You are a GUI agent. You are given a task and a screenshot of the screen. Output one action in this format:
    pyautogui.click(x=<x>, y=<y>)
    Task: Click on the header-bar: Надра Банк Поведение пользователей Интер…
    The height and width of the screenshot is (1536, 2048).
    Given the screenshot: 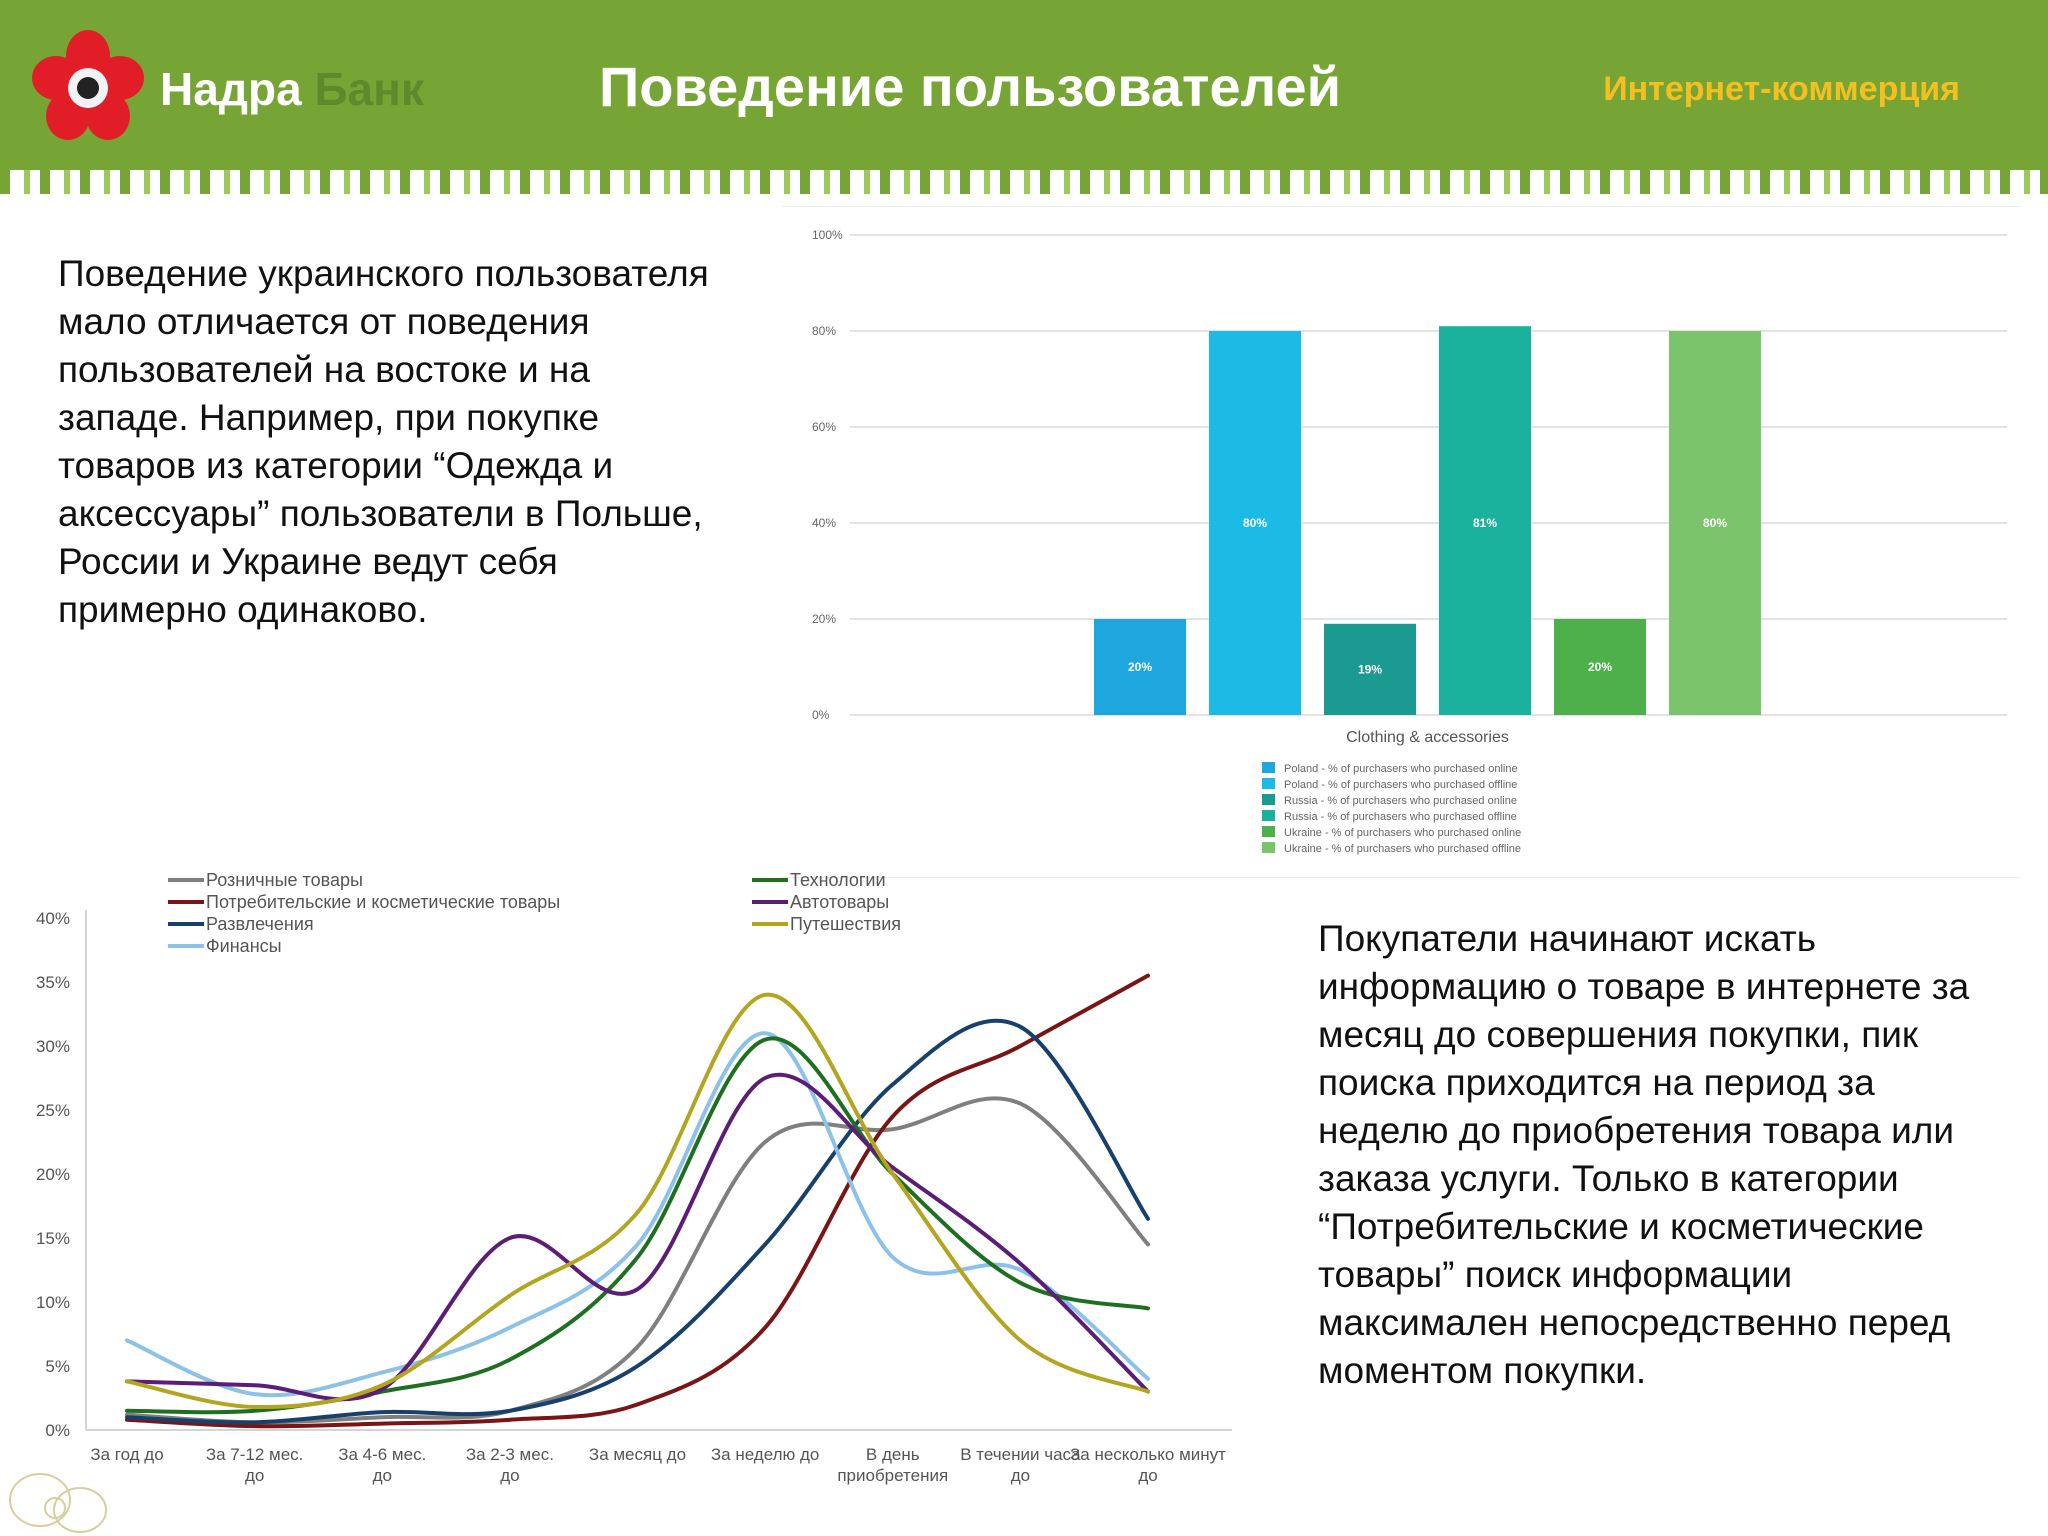 What is the action you would take?
    pyautogui.click(x=1024, y=85)
    